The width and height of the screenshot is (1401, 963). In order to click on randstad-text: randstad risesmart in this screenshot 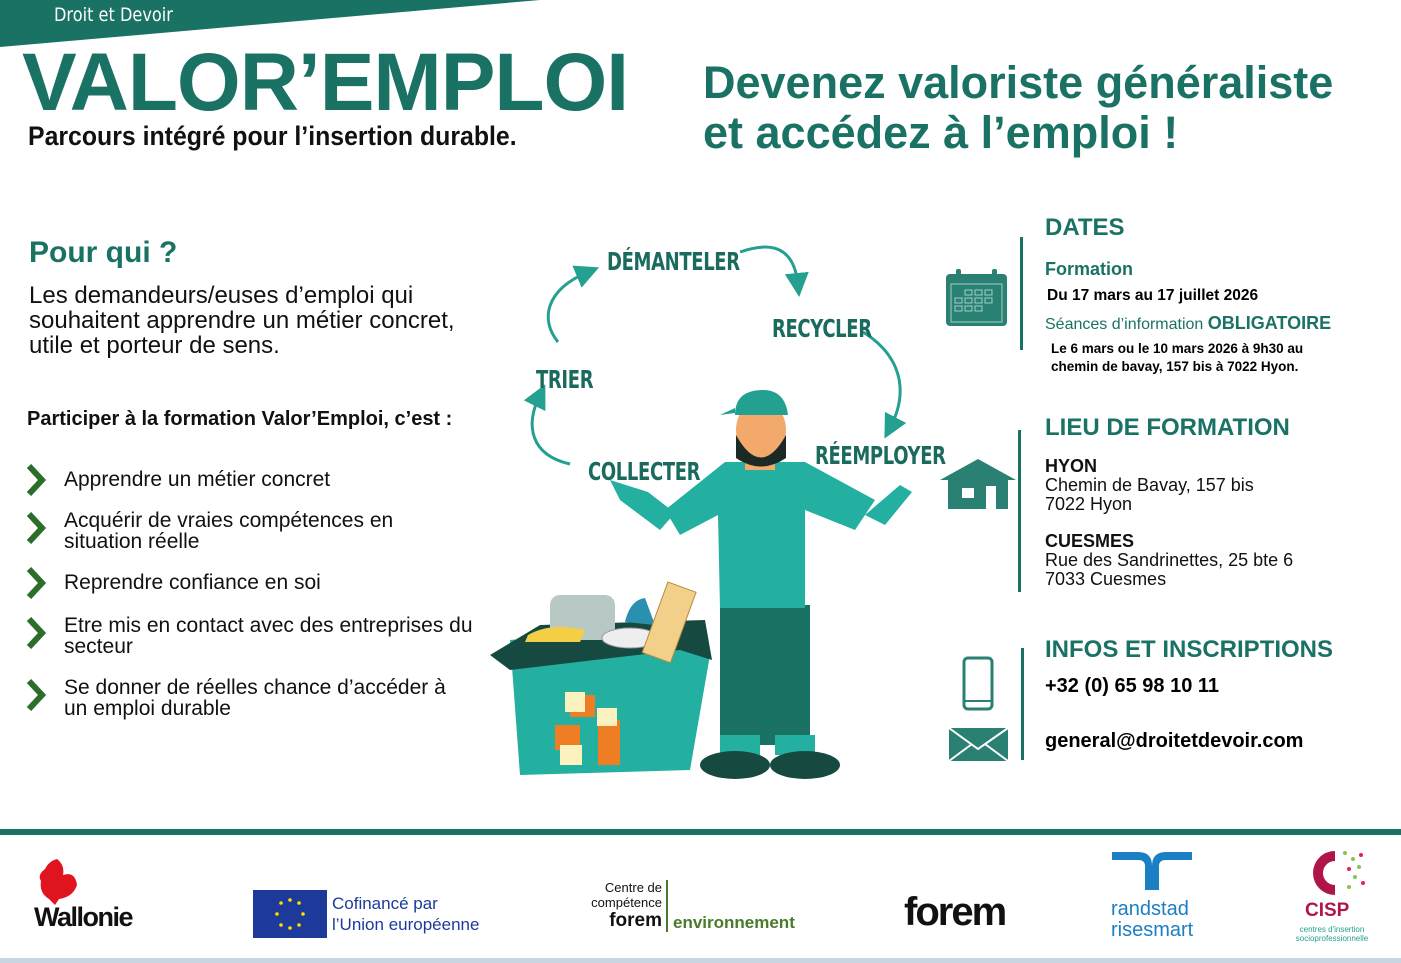, I will do `click(1152, 919)`.